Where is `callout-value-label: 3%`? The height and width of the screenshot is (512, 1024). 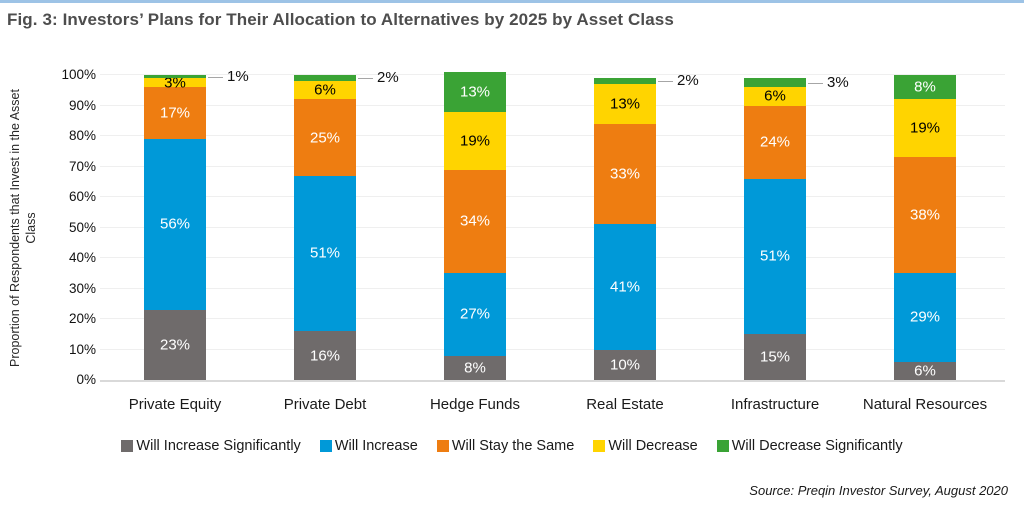 callout-value-label: 3% is located at coordinates (838, 82).